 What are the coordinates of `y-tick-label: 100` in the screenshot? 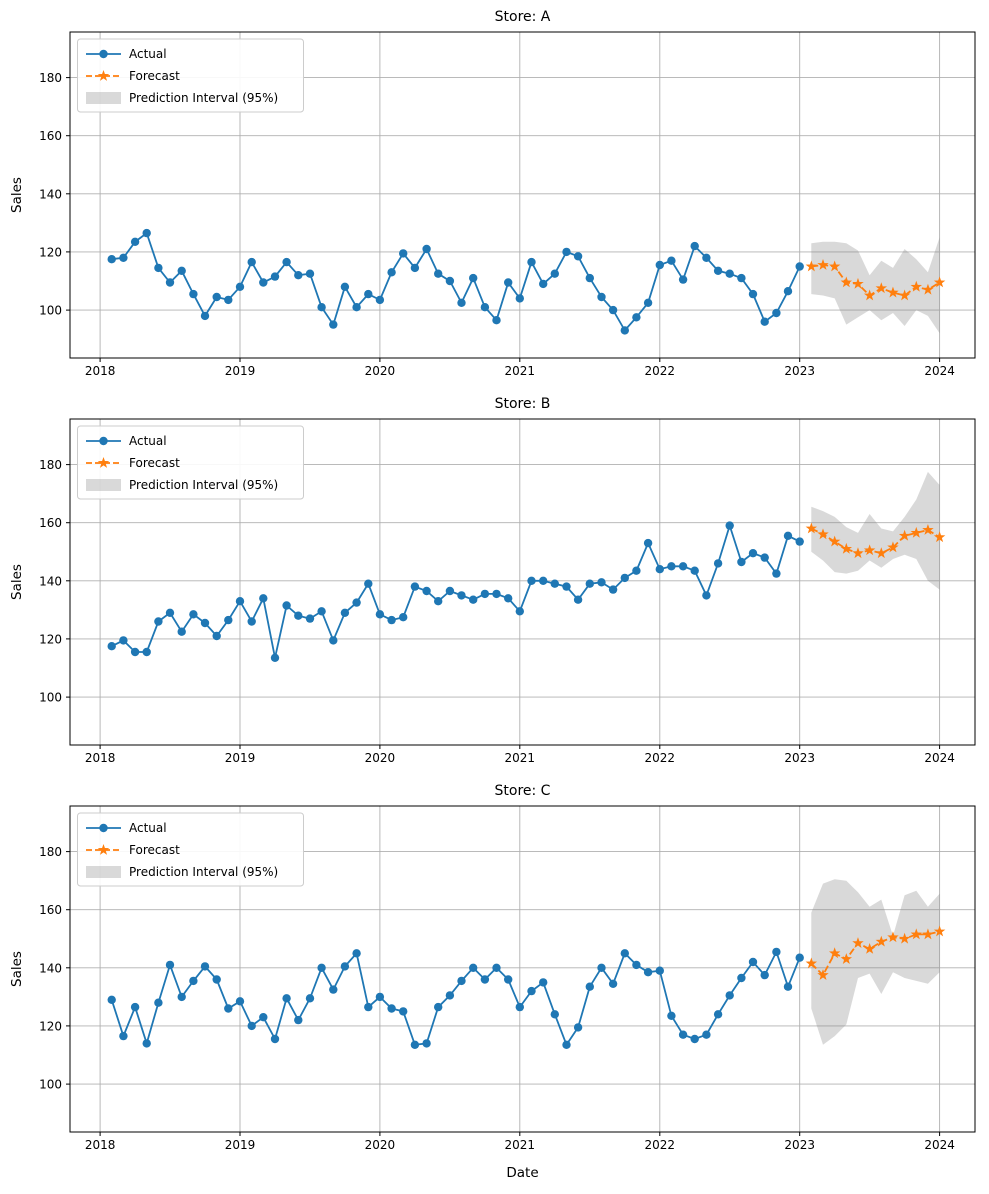 It's located at (50, 311).